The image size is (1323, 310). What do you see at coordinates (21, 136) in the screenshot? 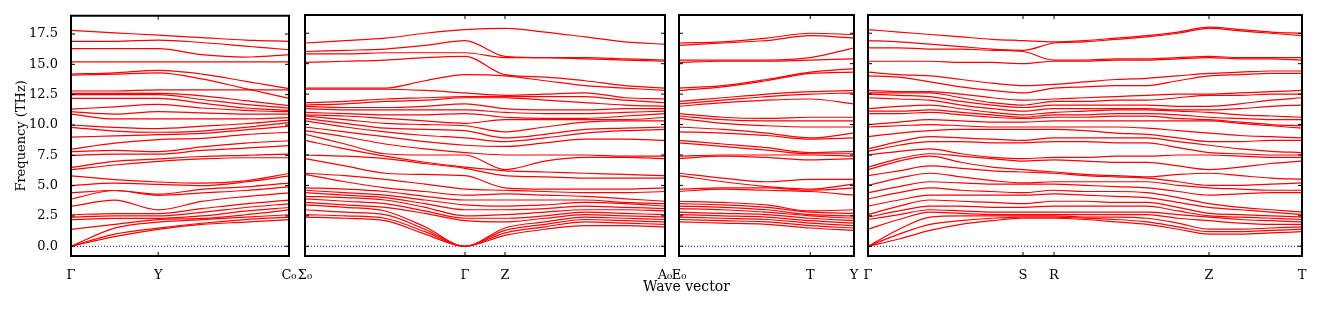
I see `y-axis-title: Frequency (THz)` at bounding box center [21, 136].